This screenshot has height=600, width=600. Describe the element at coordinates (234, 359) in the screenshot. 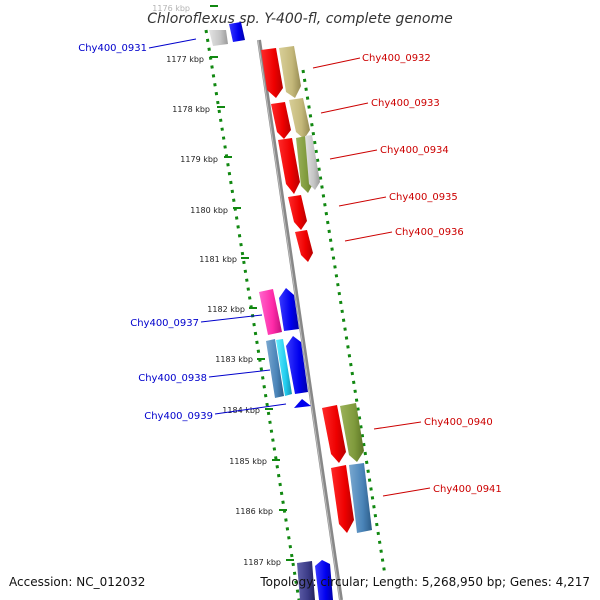

I see `tick-label: 1183 kbp` at that location.